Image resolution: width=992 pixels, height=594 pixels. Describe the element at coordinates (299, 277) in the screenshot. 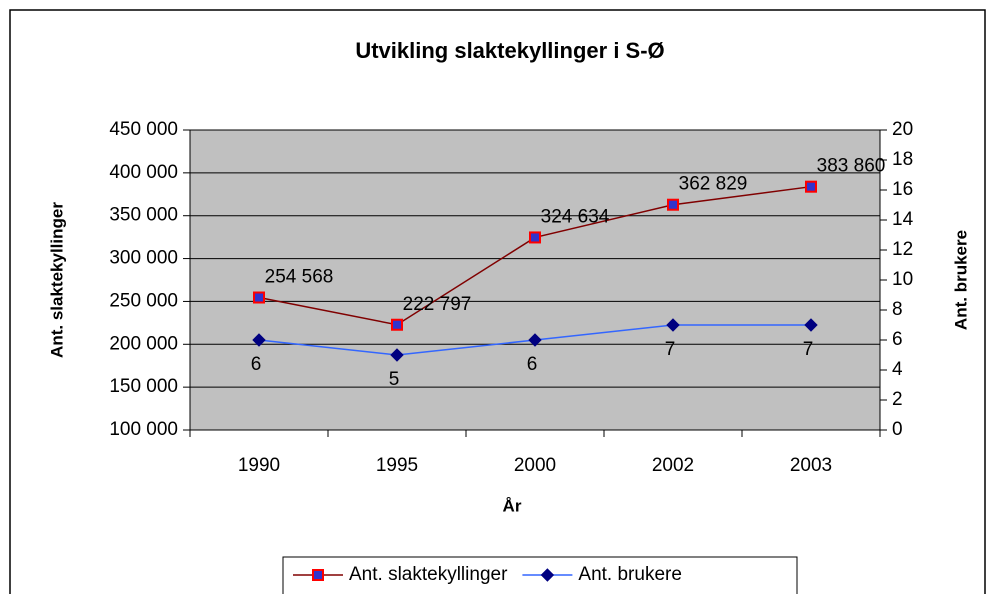

I see `data-label: 254 568` at that location.